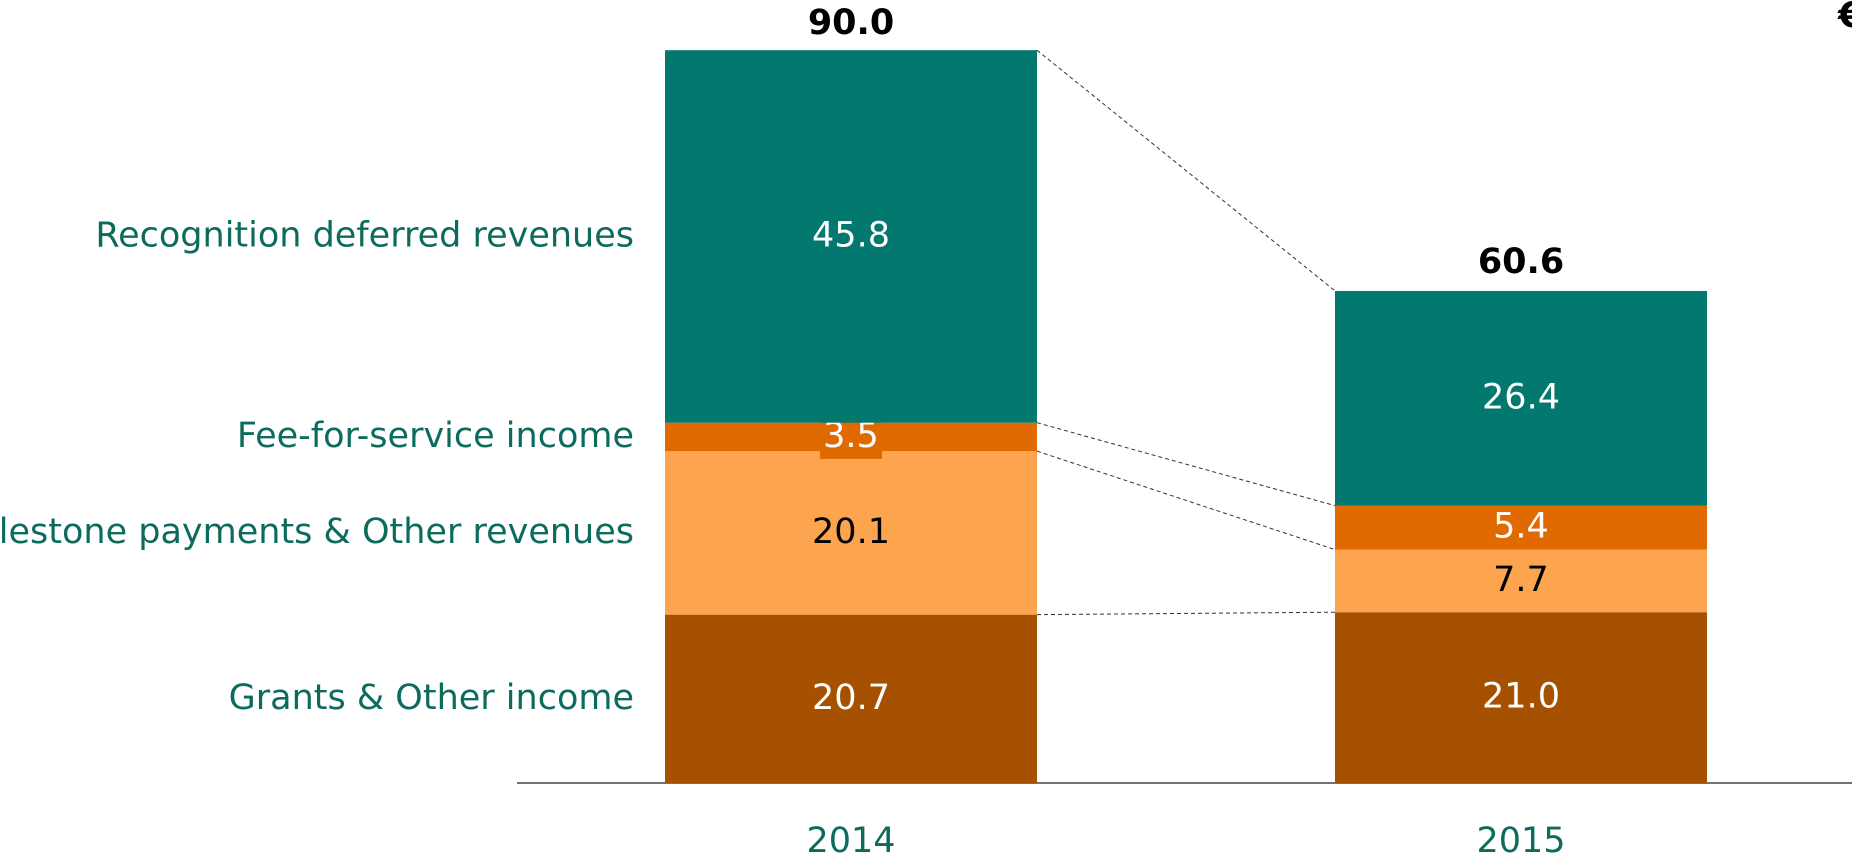 The height and width of the screenshot is (860, 1852). I want to click on data-label: 5.4, so click(1521, 527).